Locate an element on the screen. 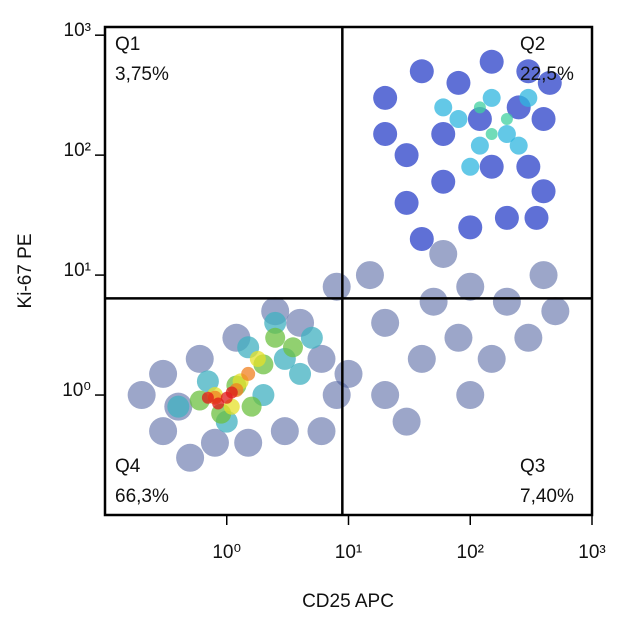  quadrant-name: Q2 is located at coordinates (532, 44).